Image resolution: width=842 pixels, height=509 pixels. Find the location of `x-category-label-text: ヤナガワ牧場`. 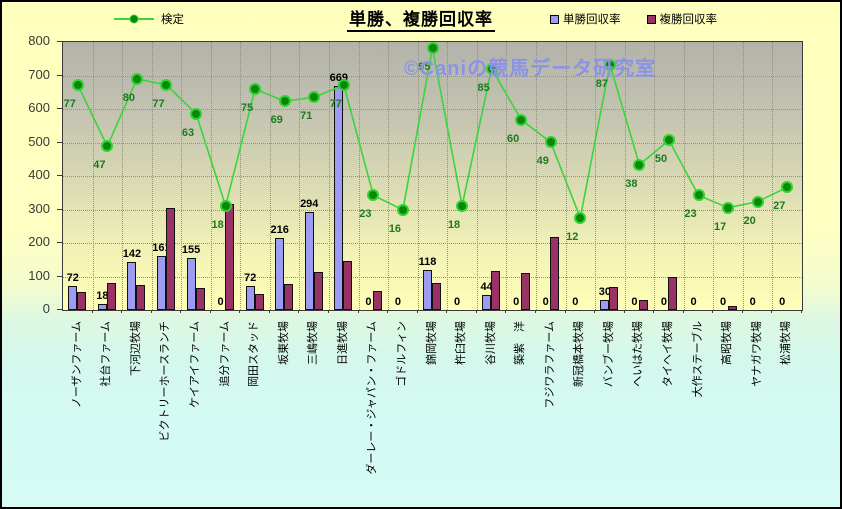

x-category-label-text: ヤナガワ牧場 is located at coordinates (756, 354).